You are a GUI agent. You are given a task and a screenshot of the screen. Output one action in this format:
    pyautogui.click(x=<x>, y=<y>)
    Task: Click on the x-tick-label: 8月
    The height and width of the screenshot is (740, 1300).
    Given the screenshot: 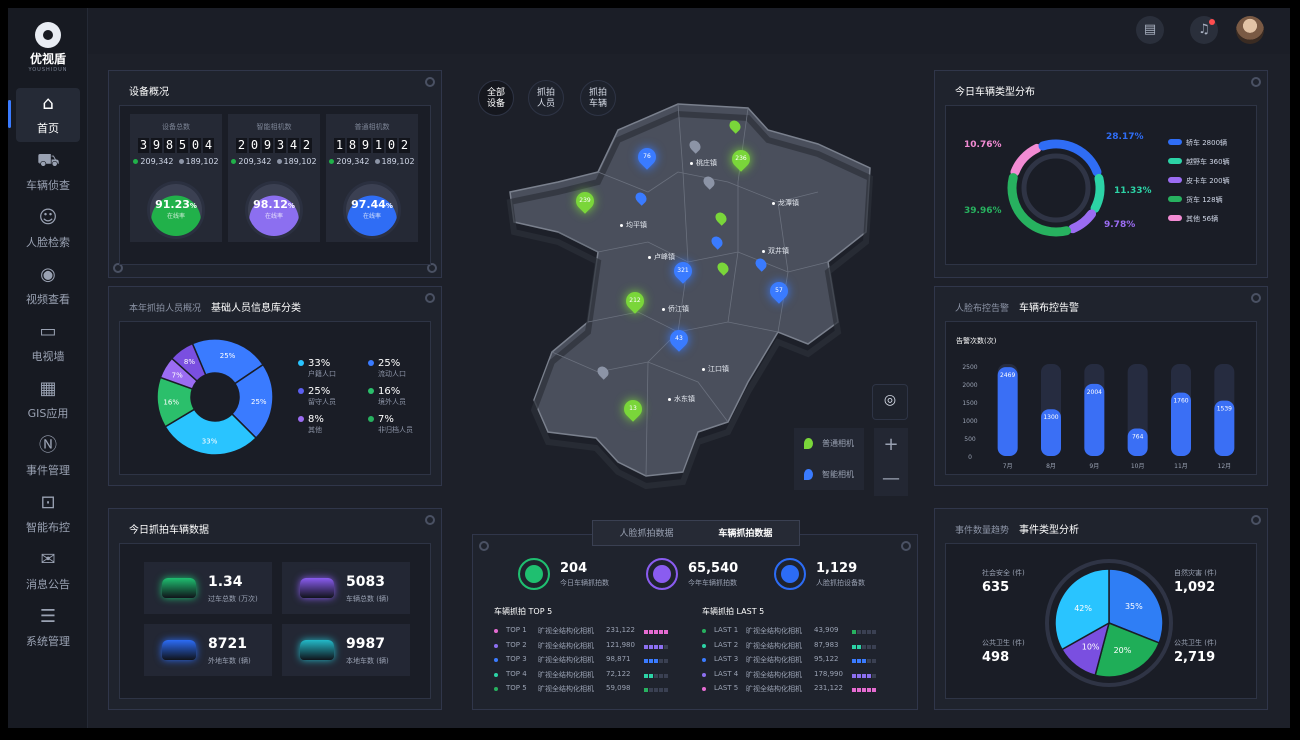 What is the action you would take?
    pyautogui.click(x=1051, y=466)
    